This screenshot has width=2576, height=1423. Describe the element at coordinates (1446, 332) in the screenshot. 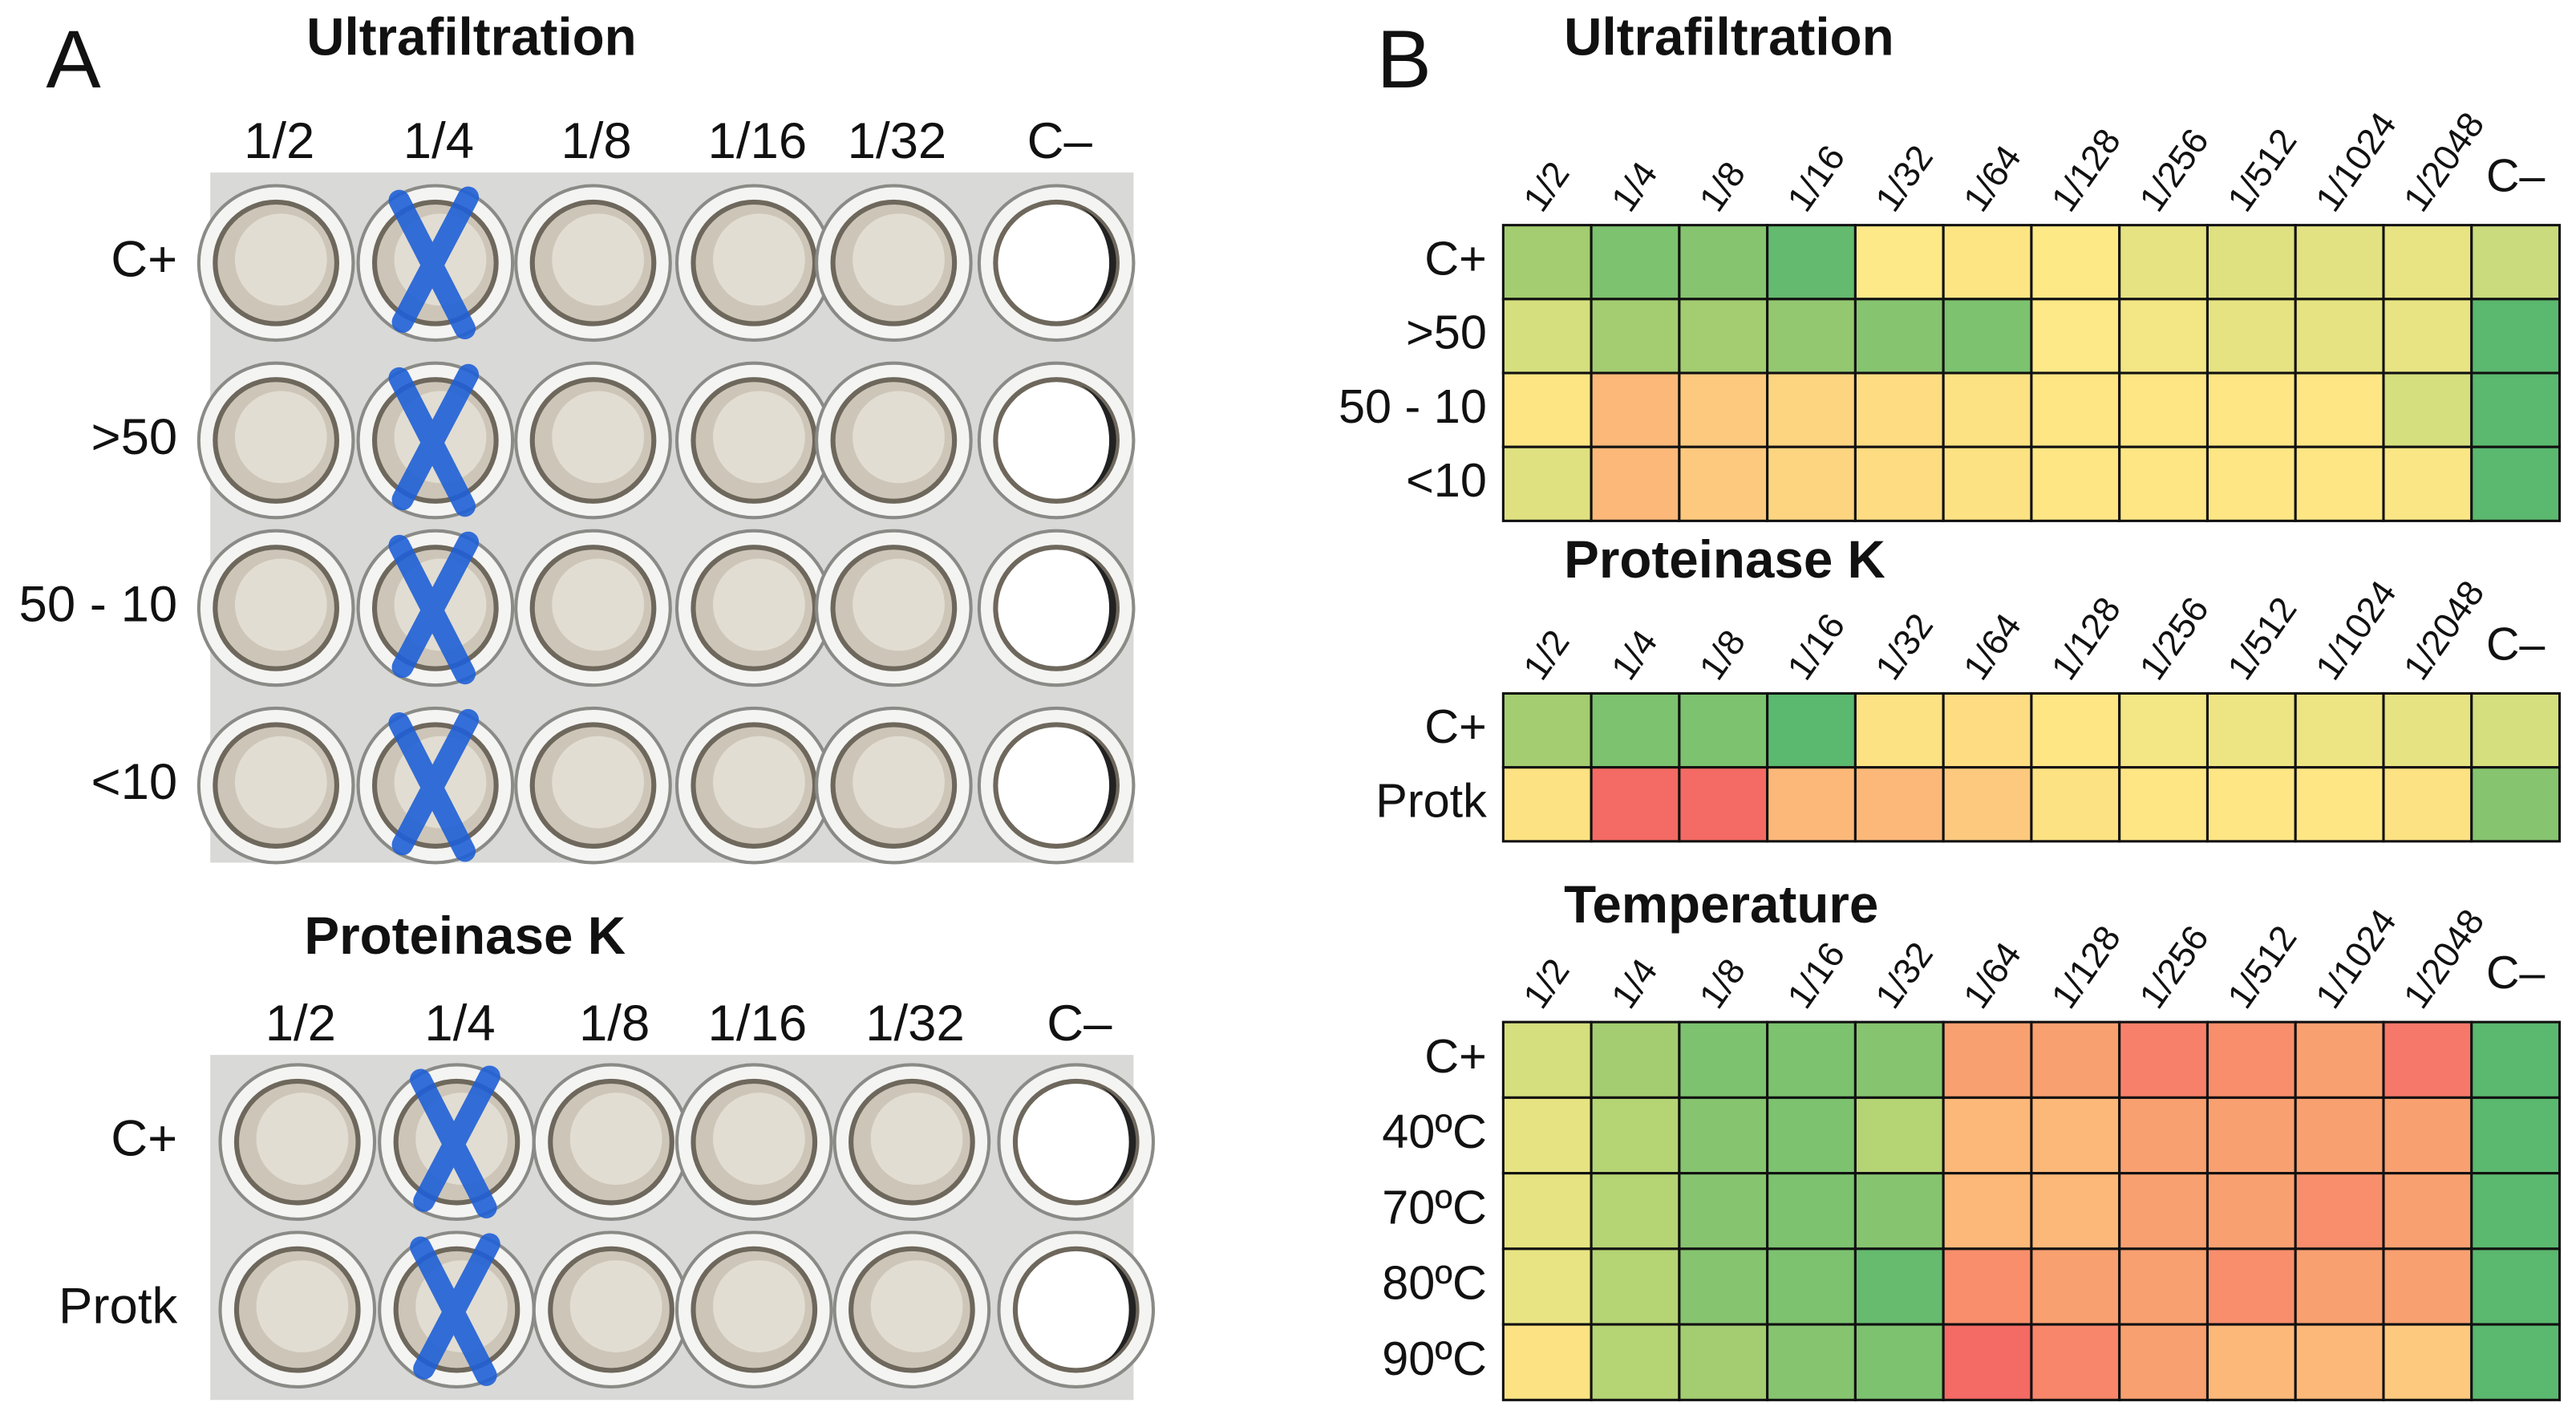

I see `row-label: >50` at that location.